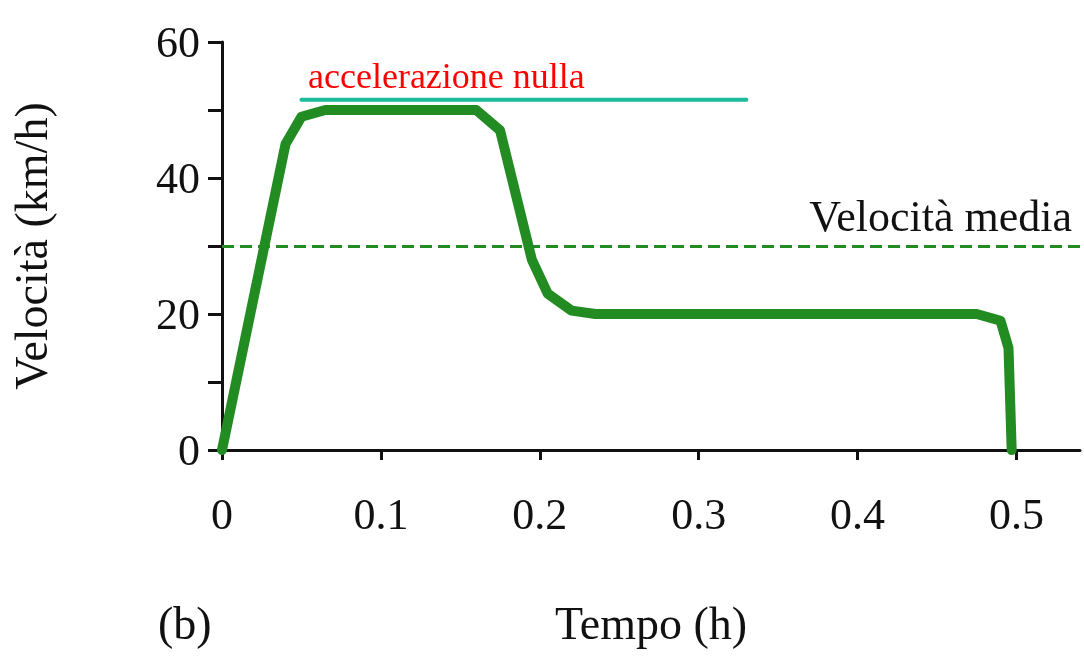 The width and height of the screenshot is (1084, 663). What do you see at coordinates (185, 623) in the screenshot?
I see `text: (b)` at bounding box center [185, 623].